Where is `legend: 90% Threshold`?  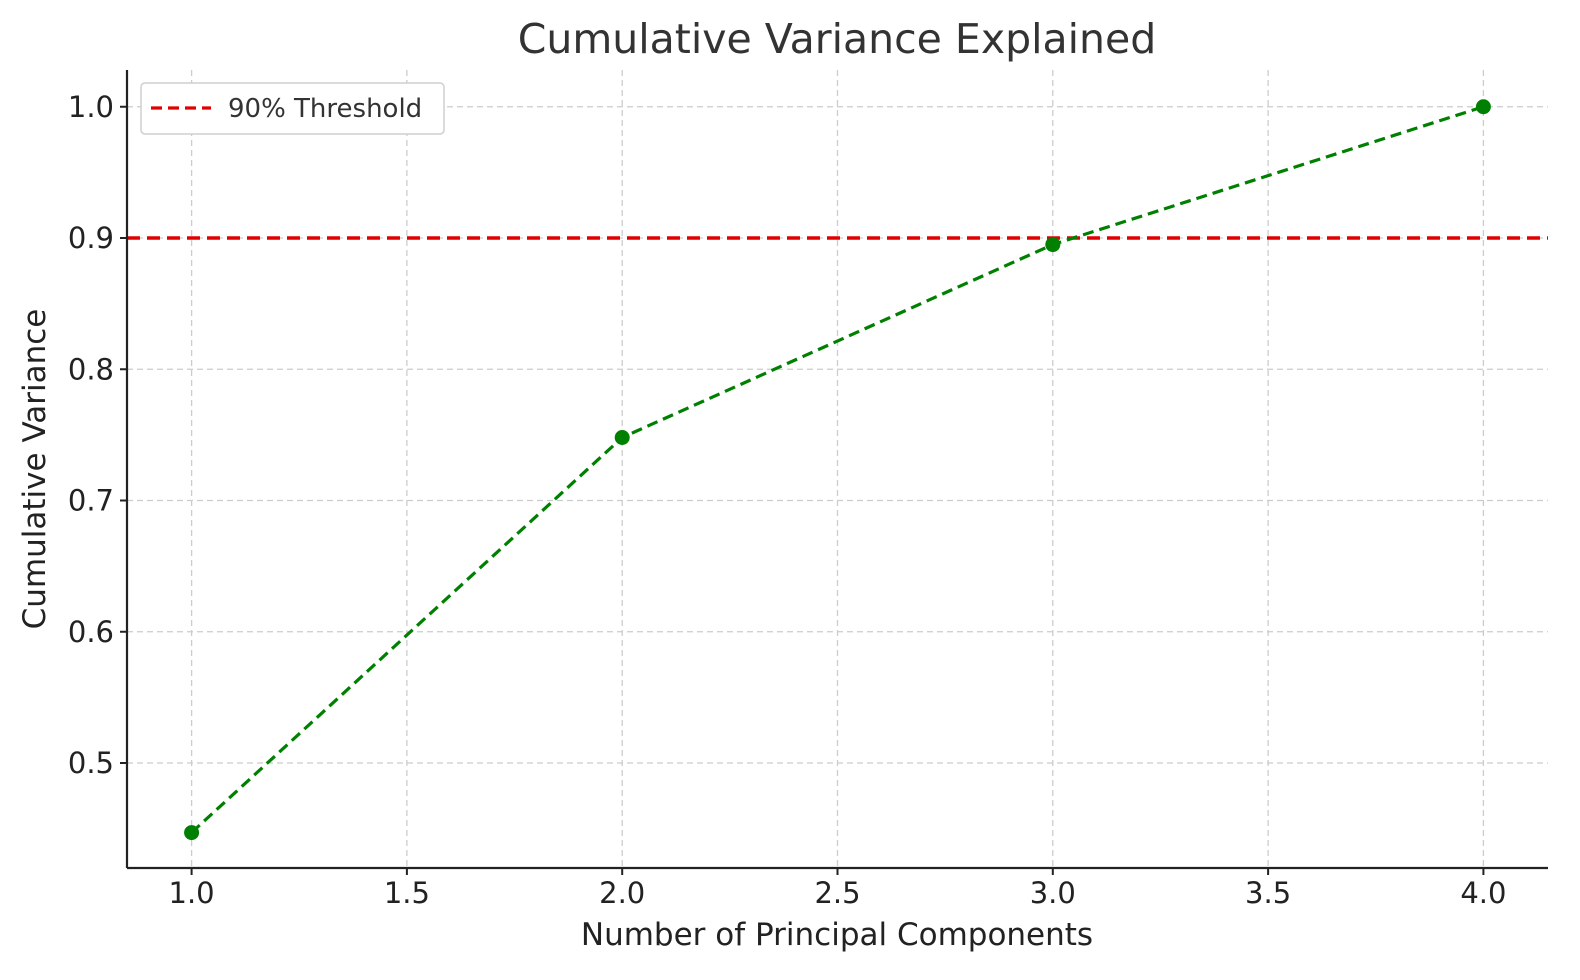 legend: 90% Threshold is located at coordinates (292, 108).